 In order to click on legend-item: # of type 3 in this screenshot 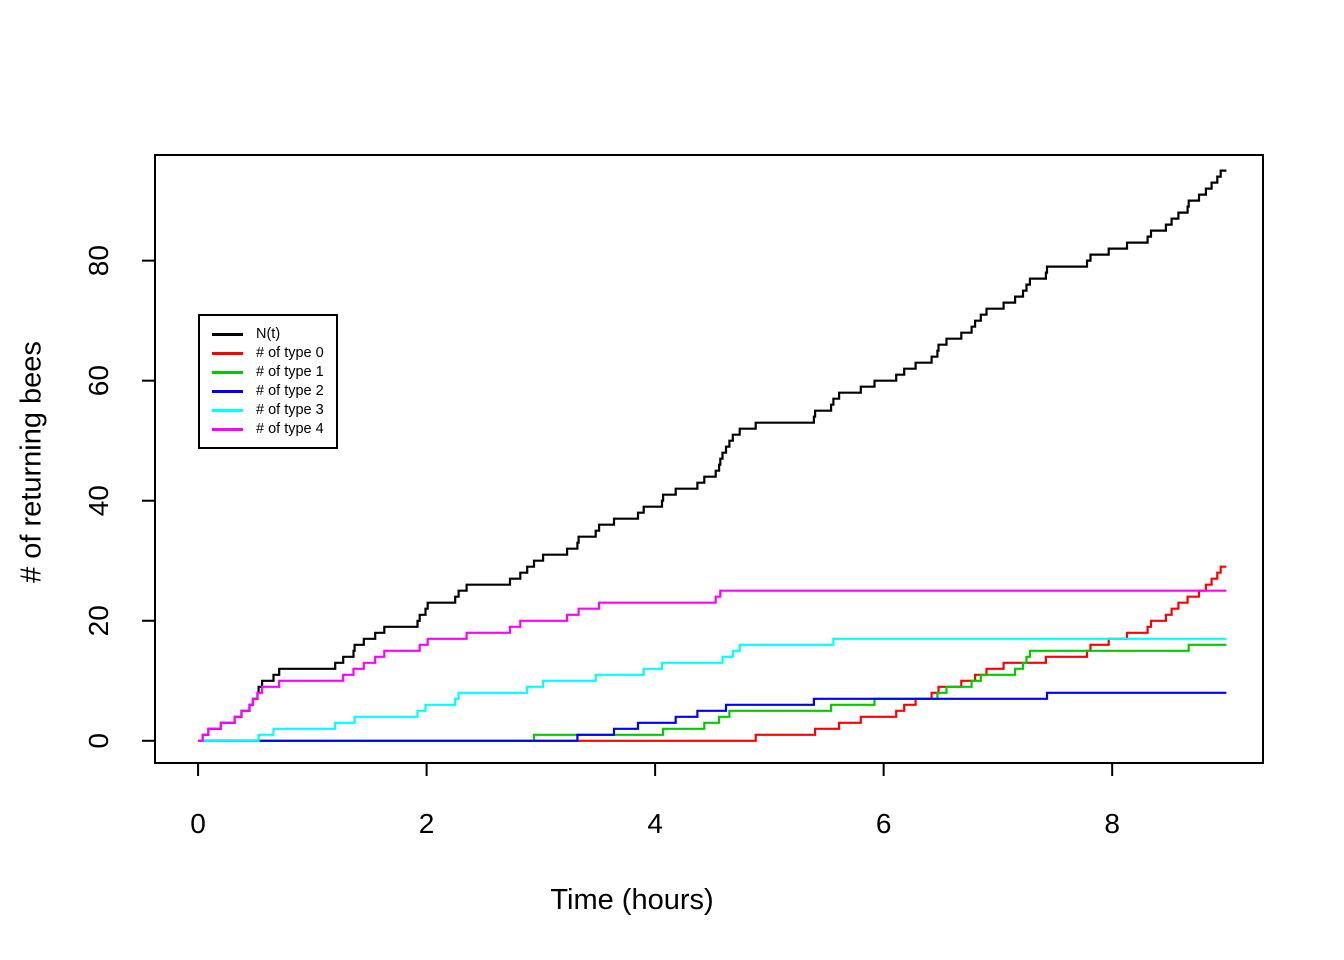, I will do `click(274, 410)`.